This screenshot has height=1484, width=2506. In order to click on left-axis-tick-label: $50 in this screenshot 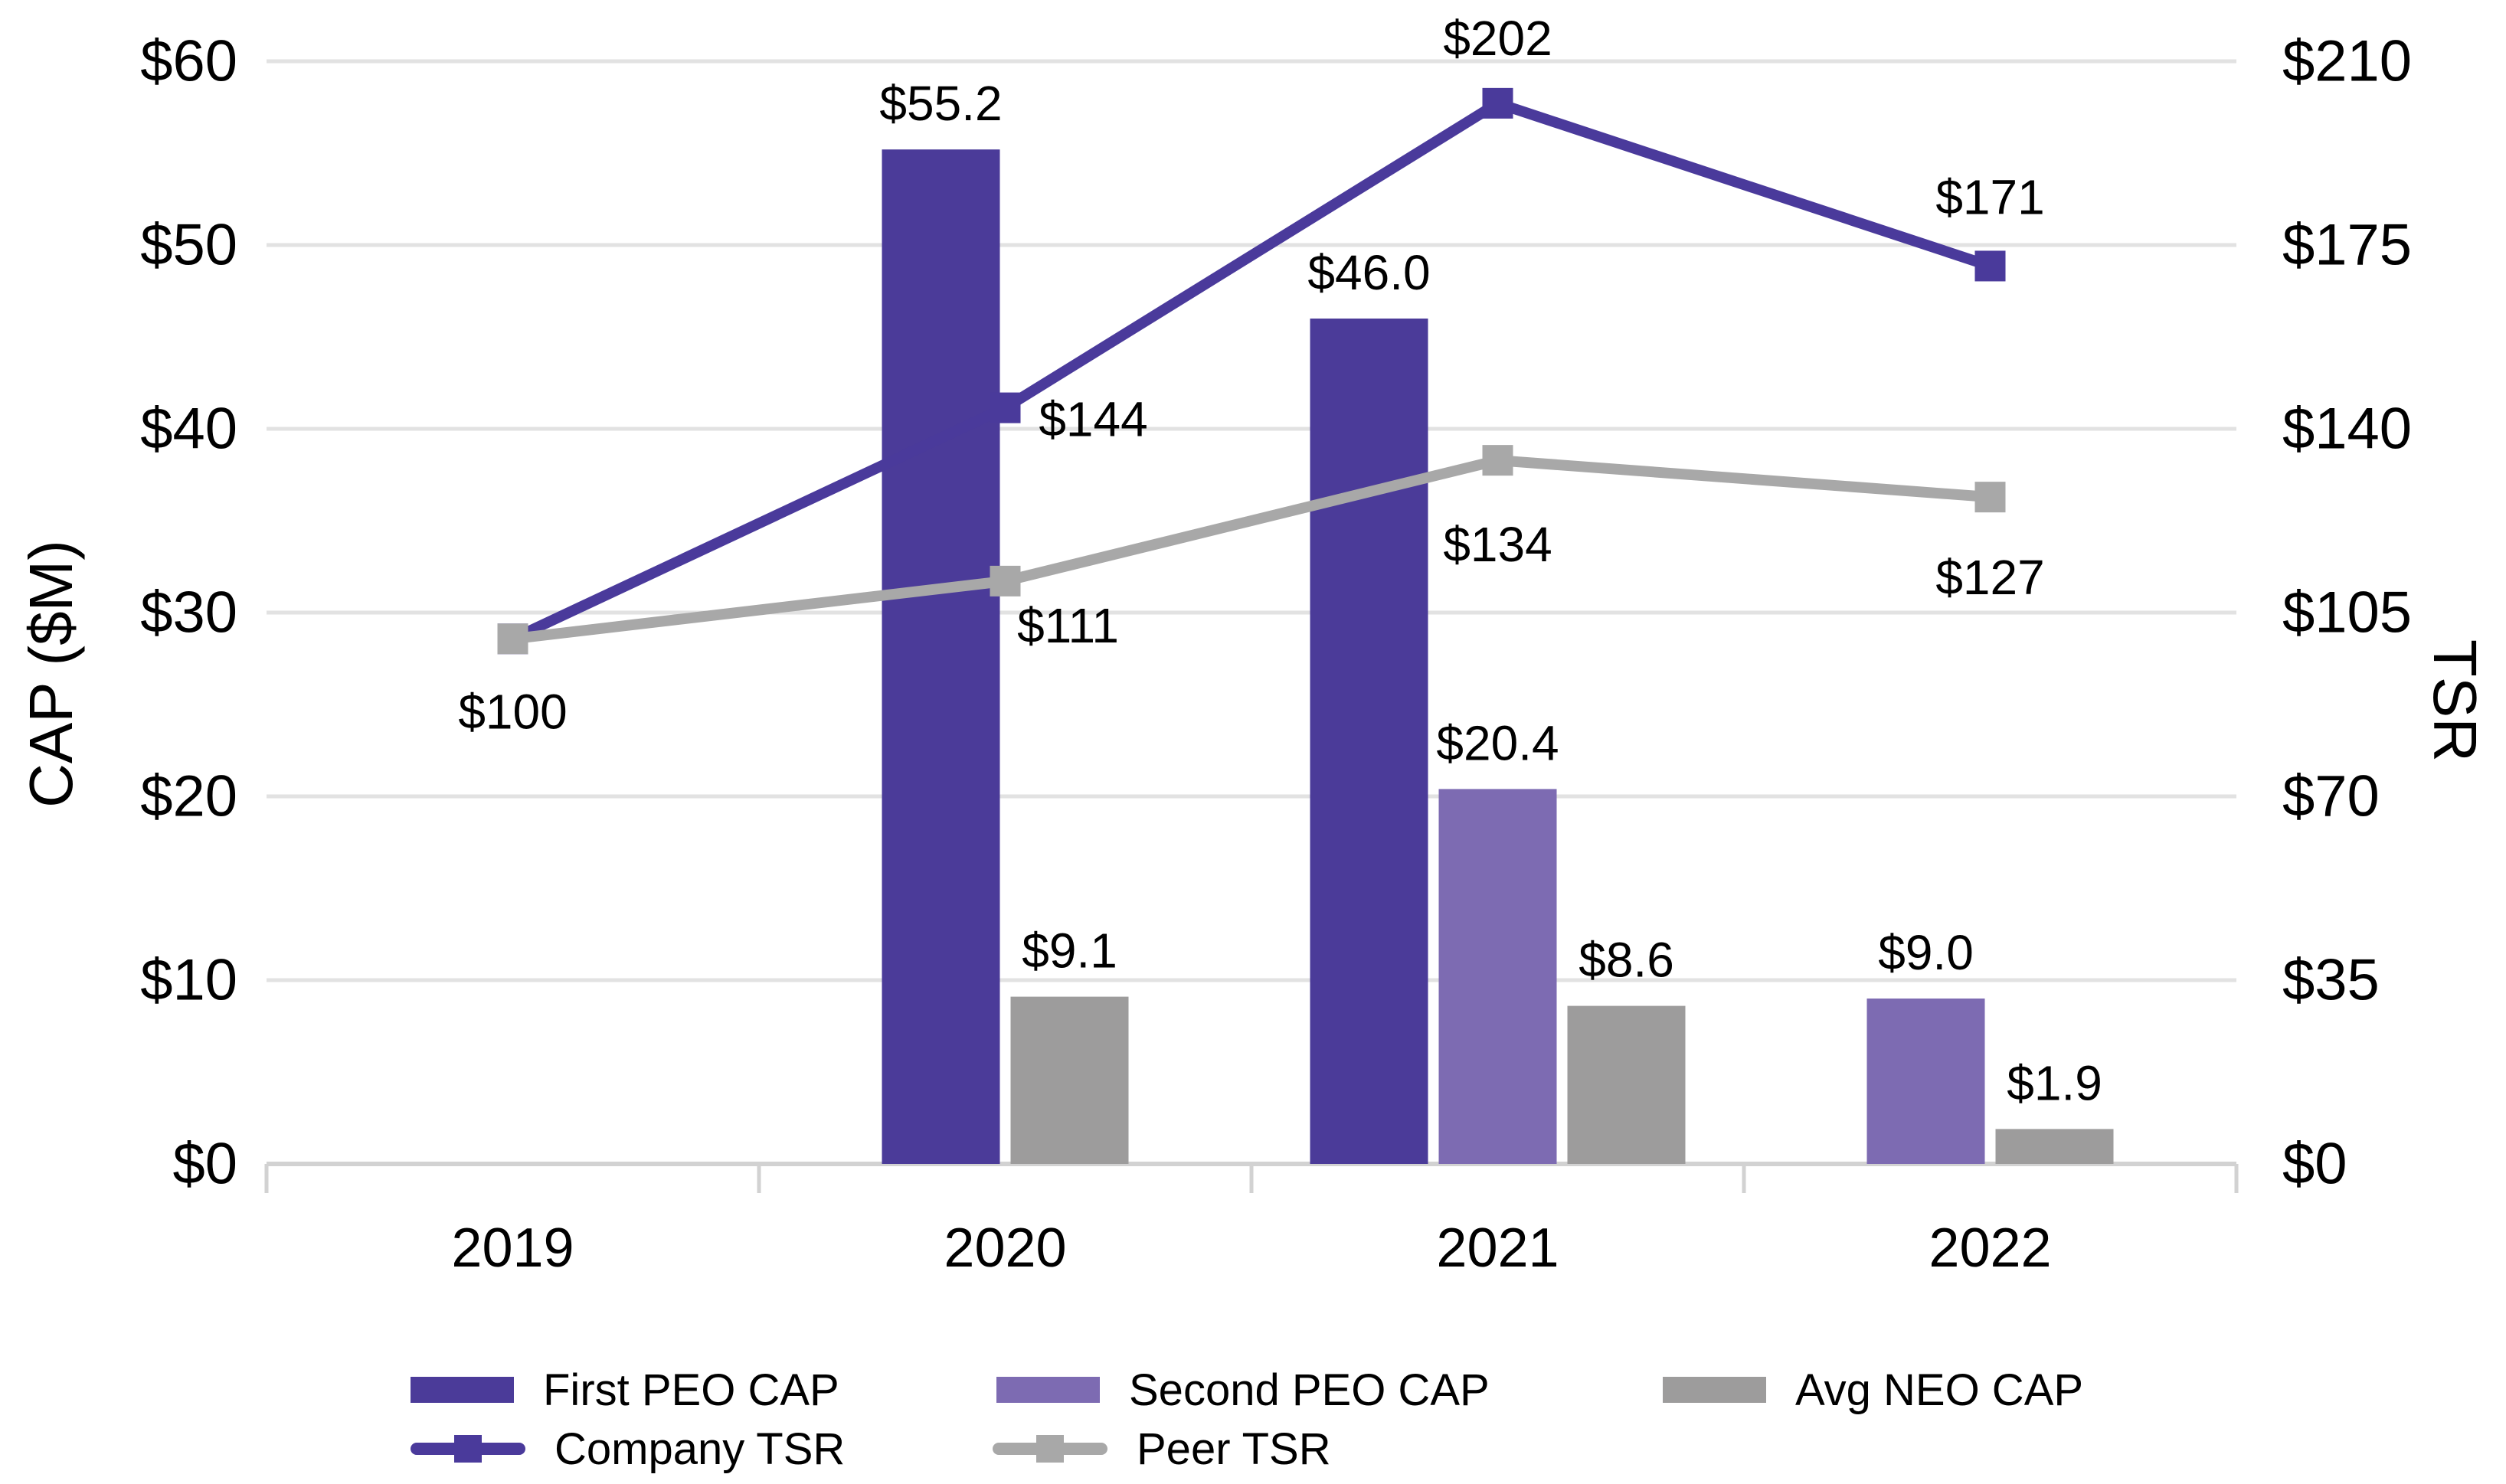, I will do `click(189, 245)`.